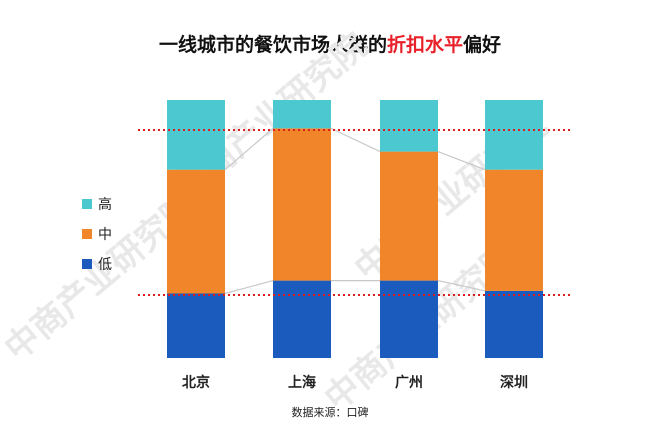 This screenshot has height=438, width=660. I want to click on category-label: 深圳, so click(514, 382).